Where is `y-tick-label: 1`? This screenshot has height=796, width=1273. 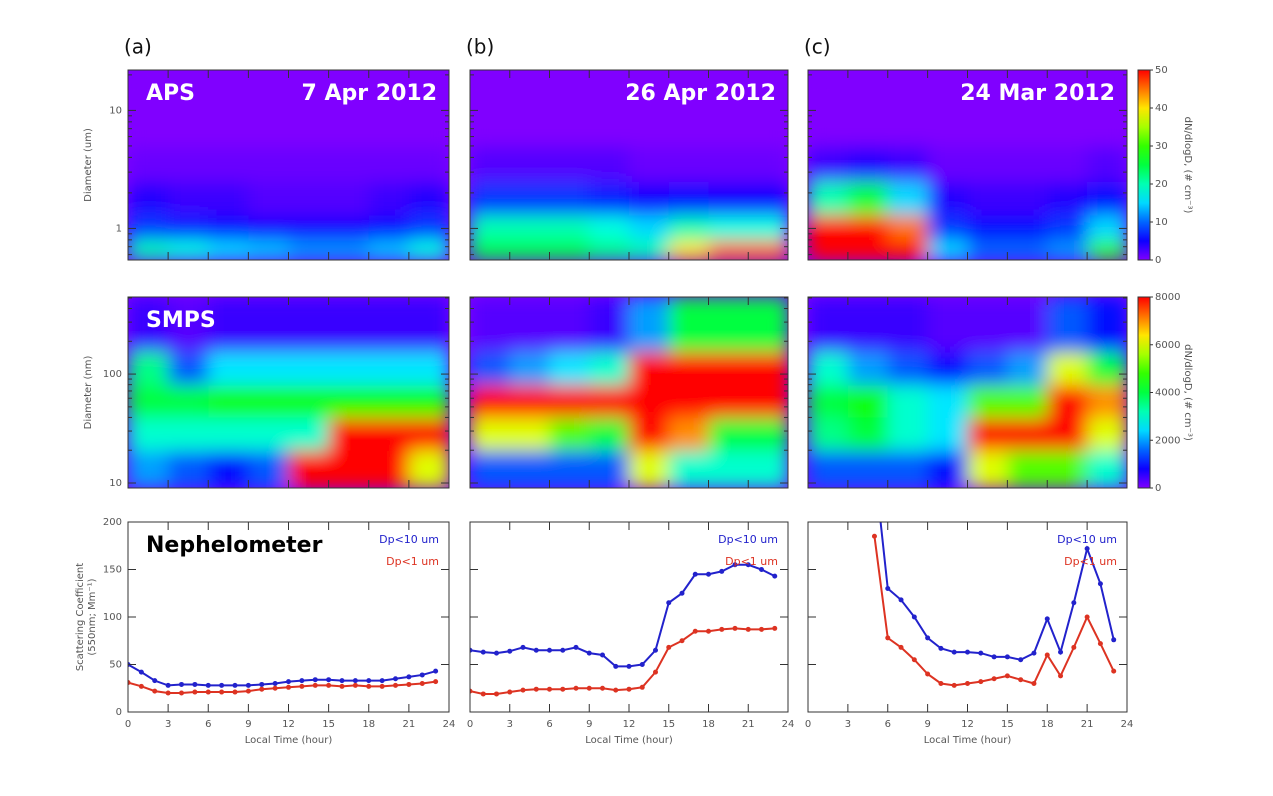
y-tick-label: 1 is located at coordinates (119, 228).